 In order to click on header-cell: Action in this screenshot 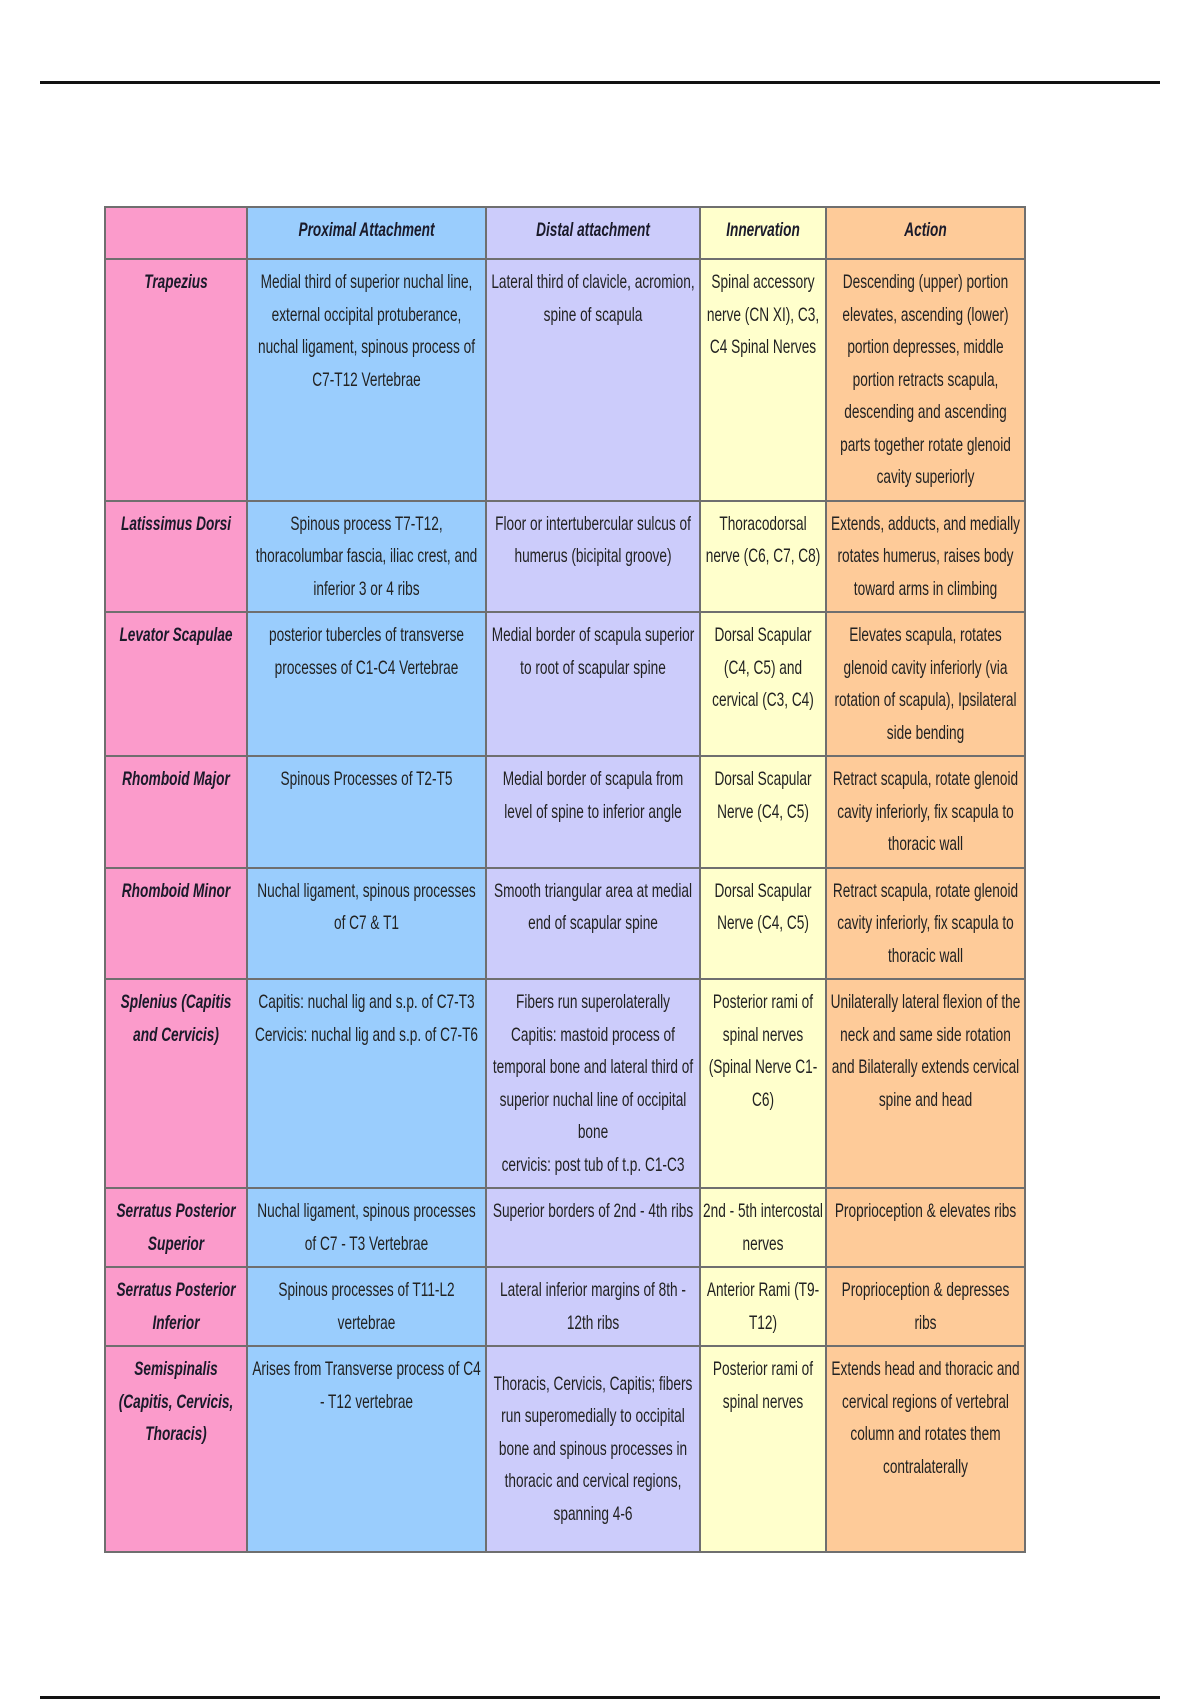, I will do `click(925, 233)`.